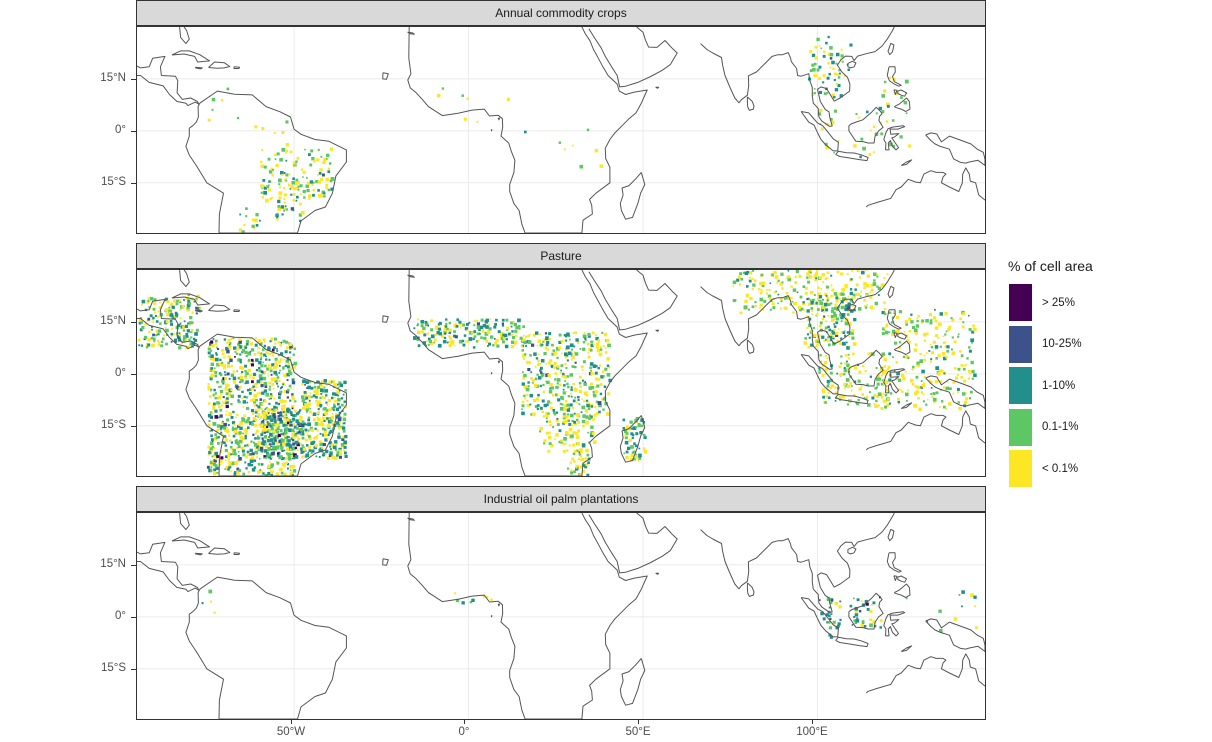  Describe the element at coordinates (561, 499) in the screenshot. I see `panel-title-palm: Industrial oil palm plantations` at that location.